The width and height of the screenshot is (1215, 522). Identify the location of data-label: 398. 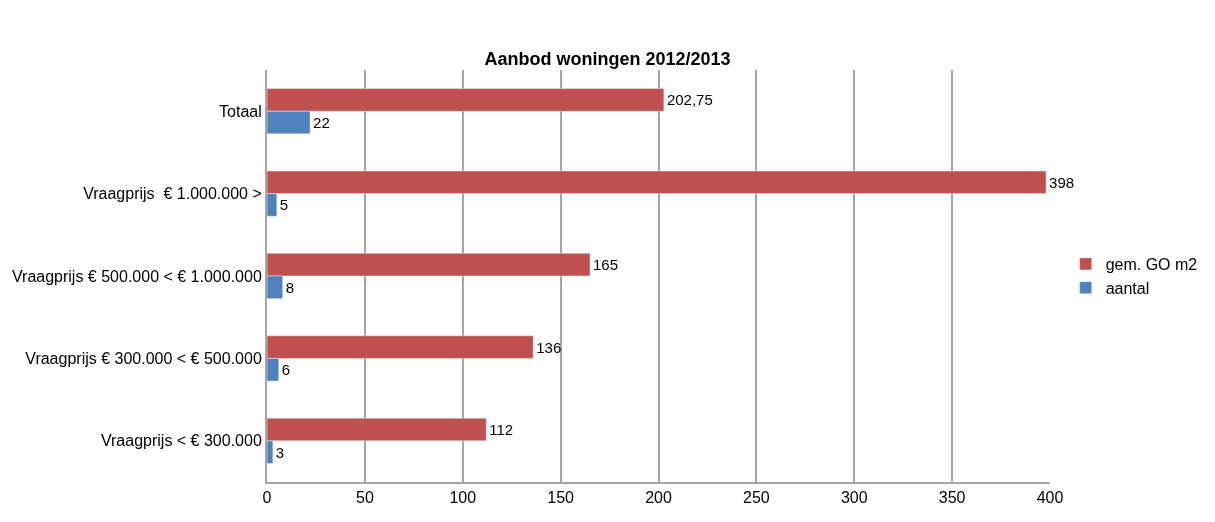
(1062, 182).